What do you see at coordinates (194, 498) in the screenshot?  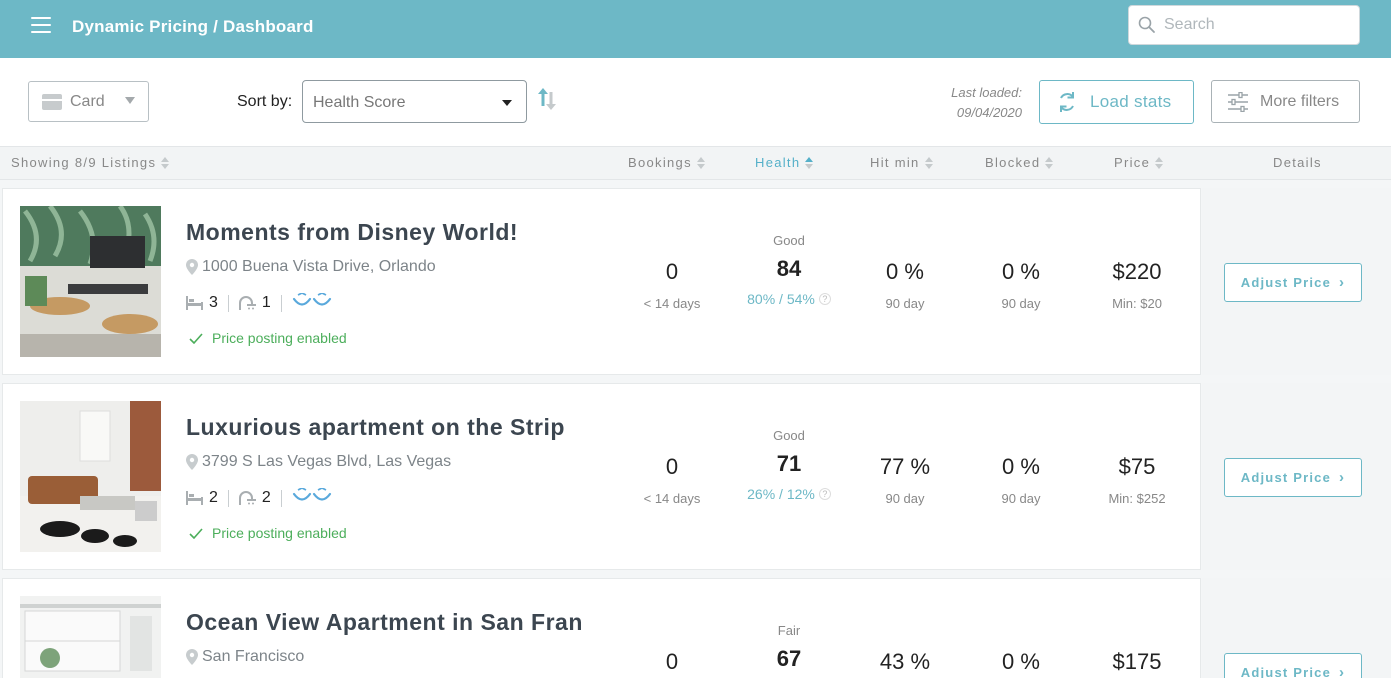 I see `bed-icon` at bounding box center [194, 498].